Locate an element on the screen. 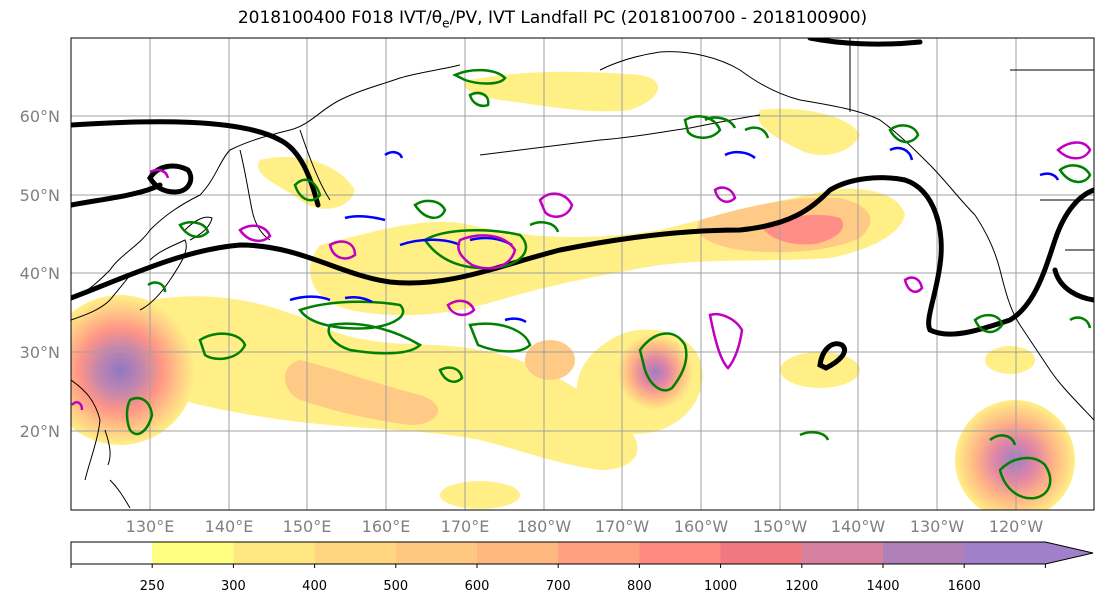 Image resolution: width=1105 pixels, height=603 pixels. colorbar-label: 1000 is located at coordinates (720, 586).